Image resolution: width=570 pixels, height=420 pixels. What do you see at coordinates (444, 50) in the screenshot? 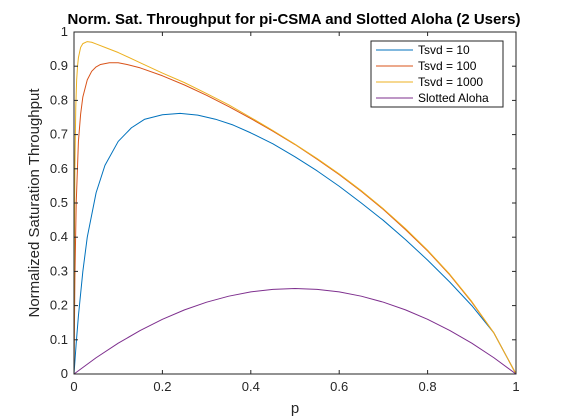
I see `legend-entry-1: Tsvd = 10` at bounding box center [444, 50].